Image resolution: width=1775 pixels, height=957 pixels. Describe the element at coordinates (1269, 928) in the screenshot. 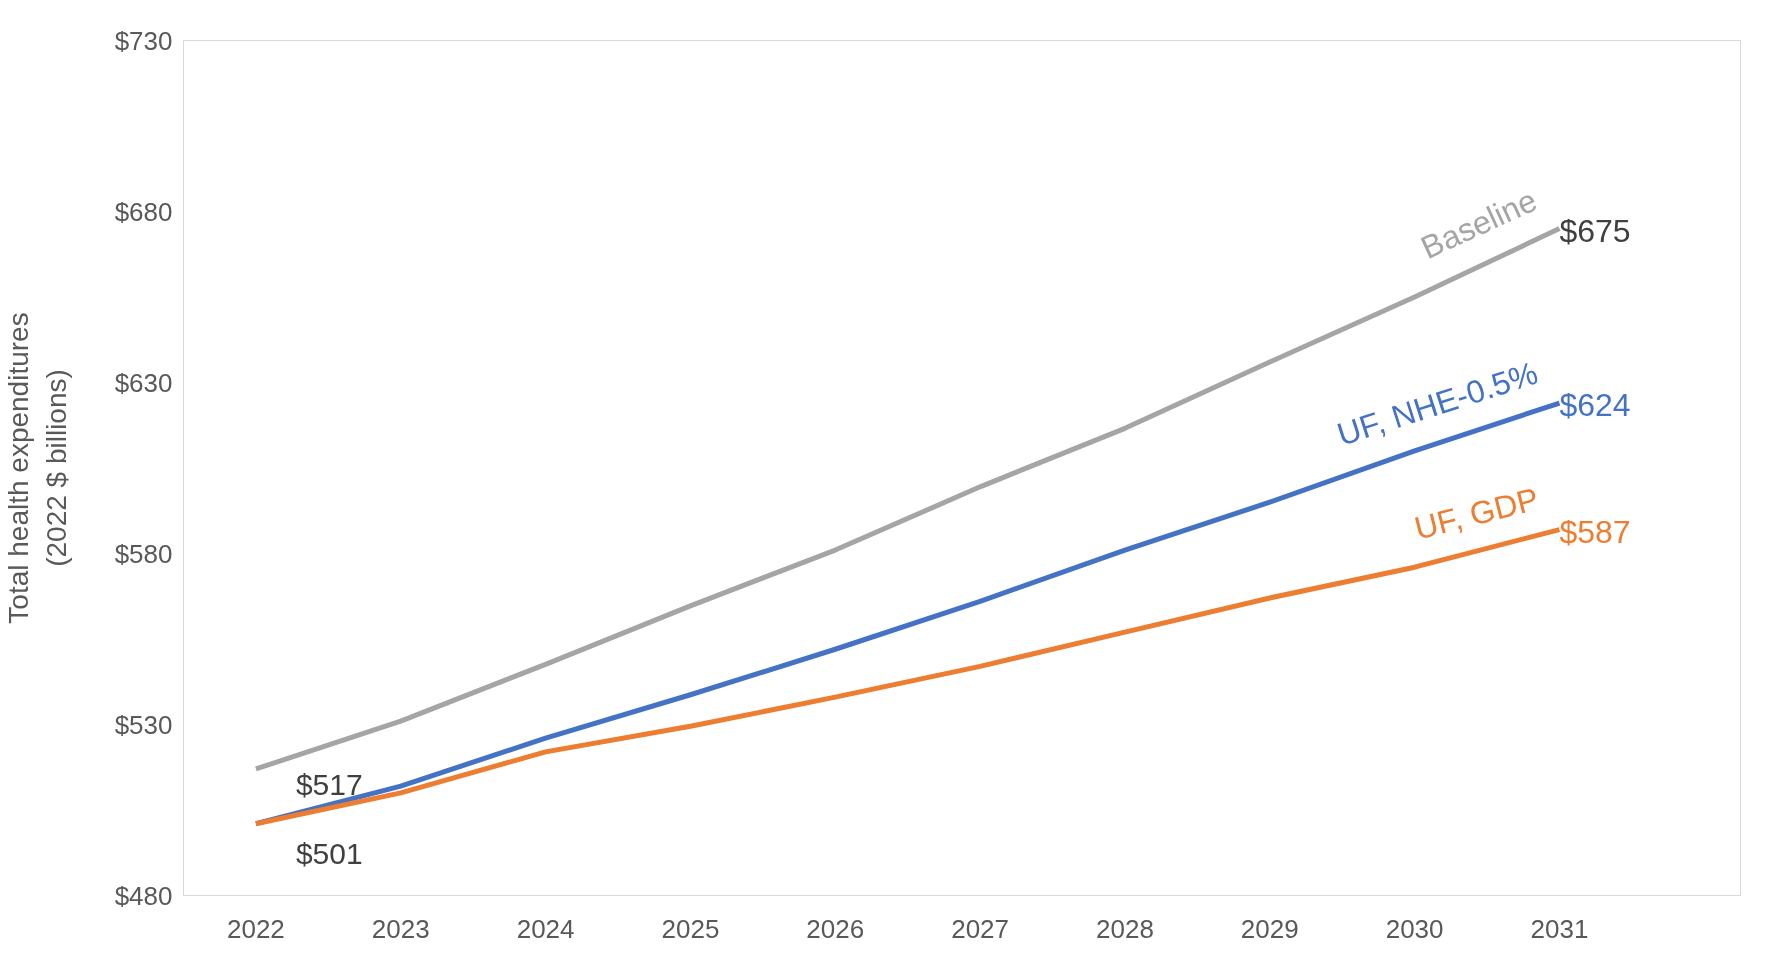

I see `x-tick-label: 2029` at that location.